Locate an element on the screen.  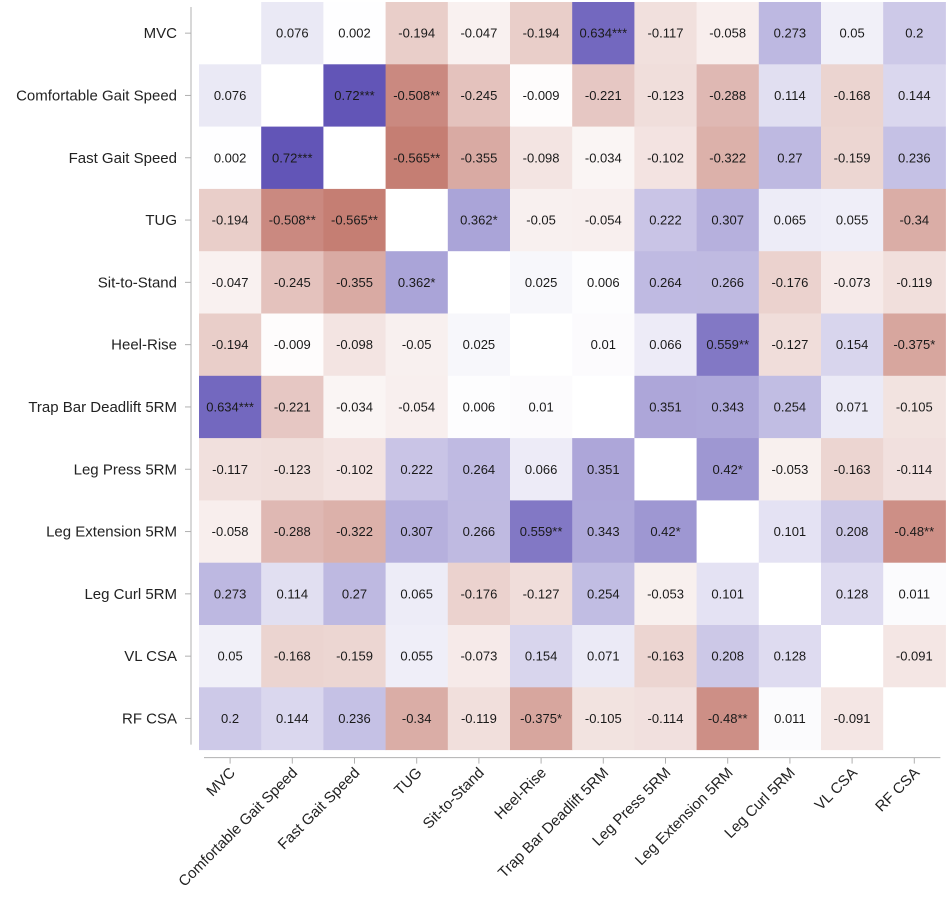
y-tick-label-tug: TUG is located at coordinates (161, 220).